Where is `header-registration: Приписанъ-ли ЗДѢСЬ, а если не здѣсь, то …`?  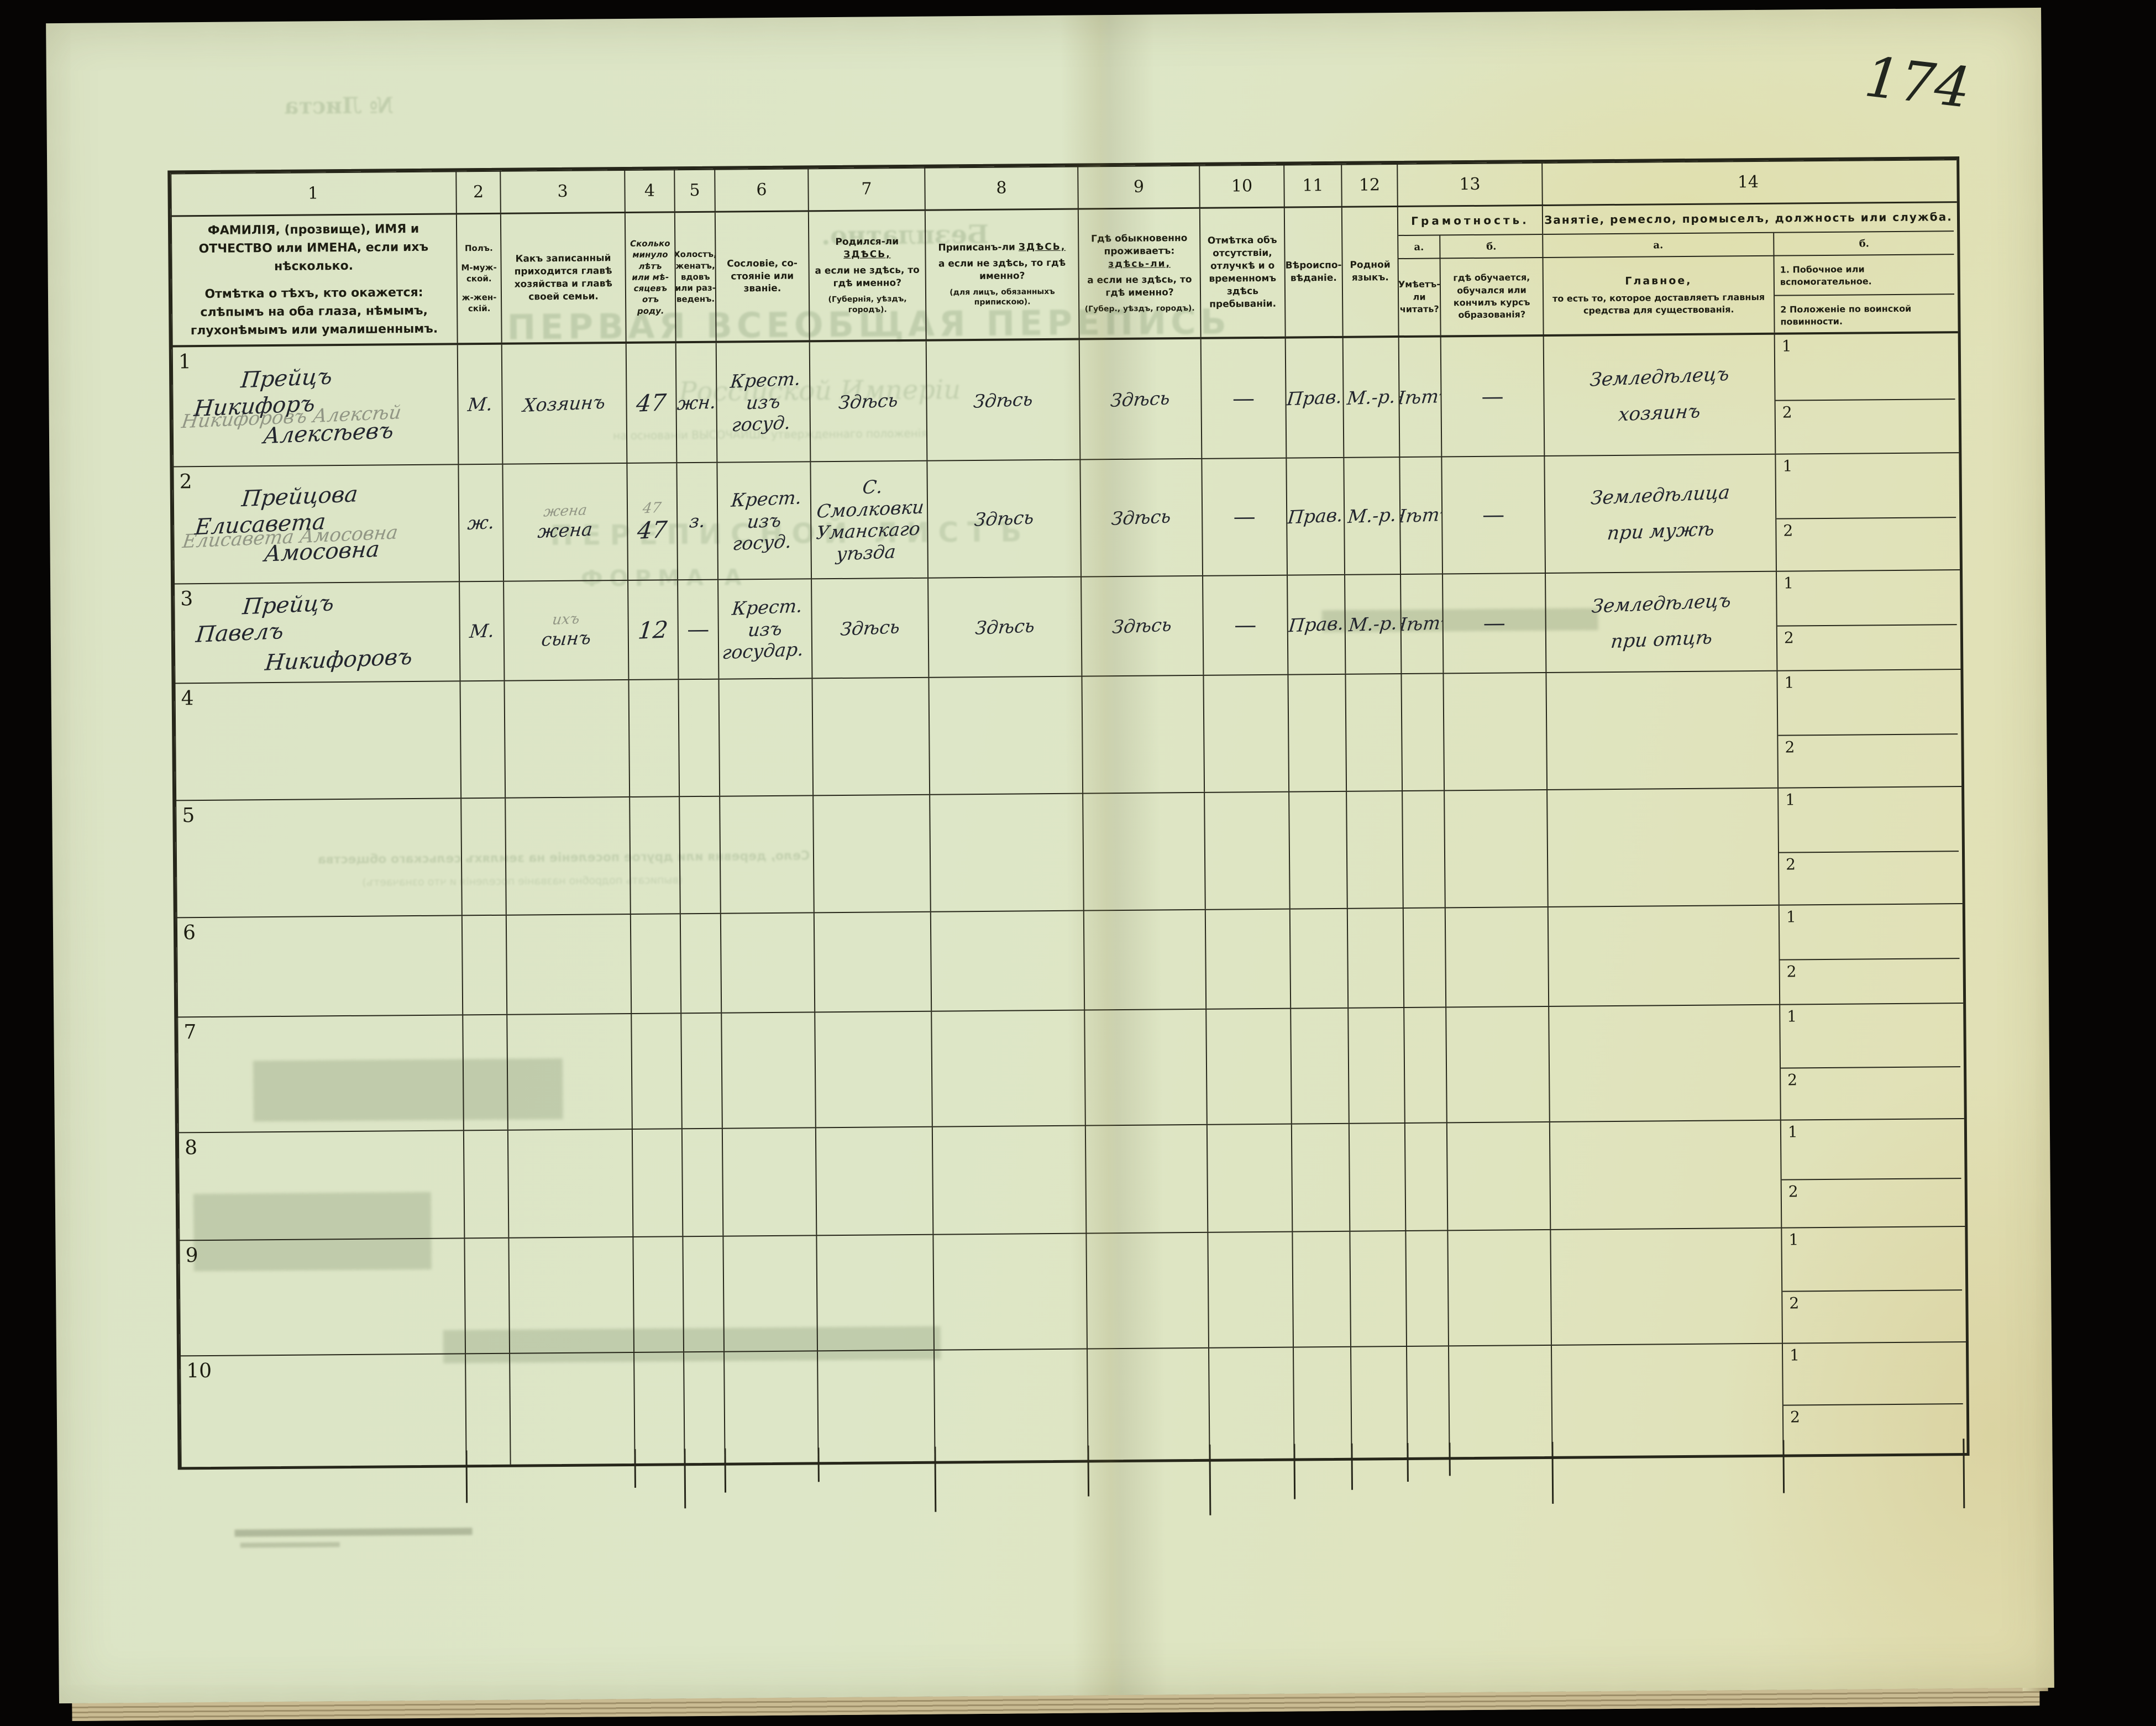
header-registration: Приписанъ-ли ЗДѢСЬ, а если не здѣсь, то … is located at coordinates (1002, 274).